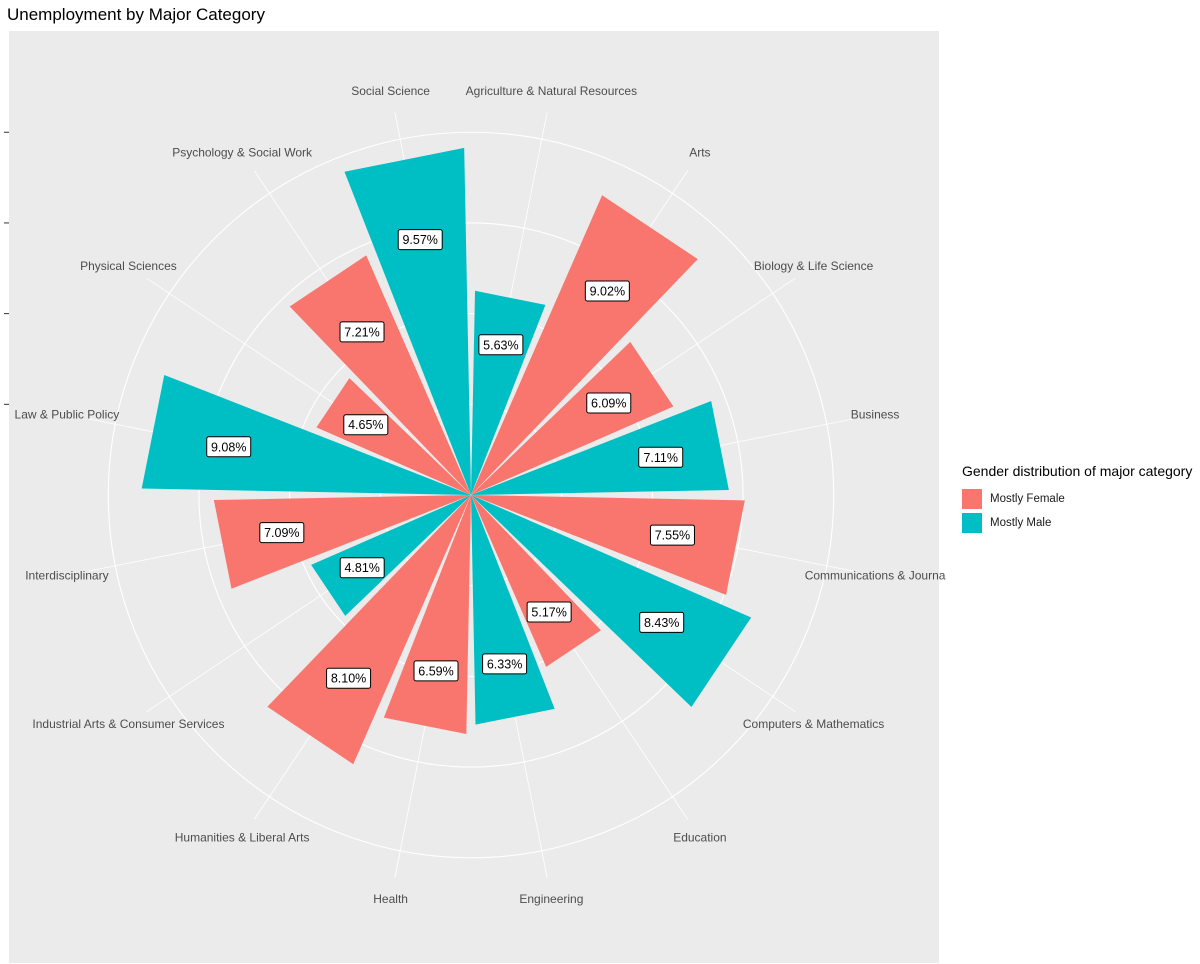 This screenshot has height=964, width=1200. I want to click on grid-circle, so click(471, 495).